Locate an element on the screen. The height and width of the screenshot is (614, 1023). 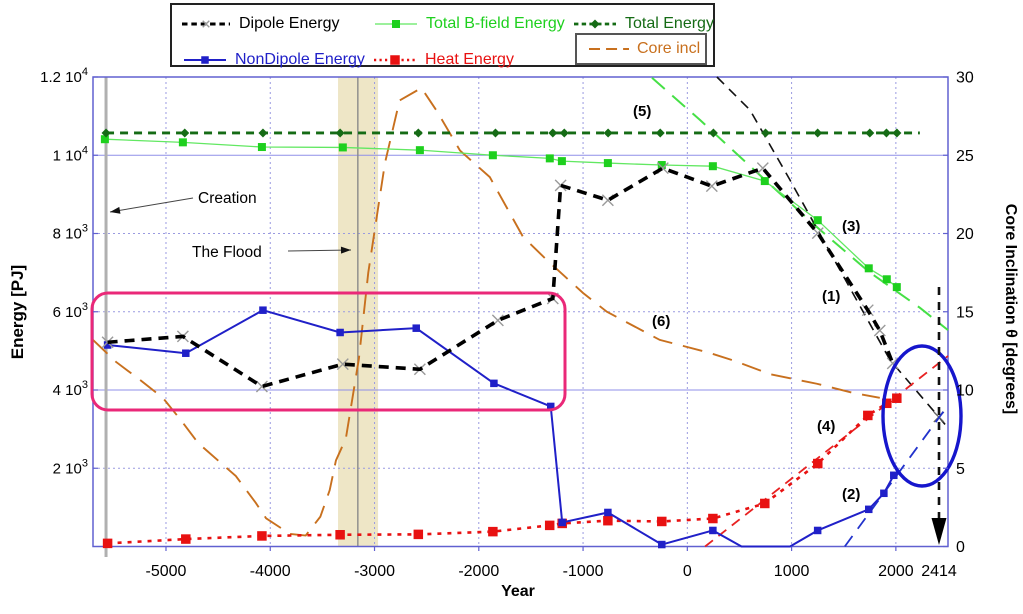
y-right-tick: 5 is located at coordinates (960, 469).